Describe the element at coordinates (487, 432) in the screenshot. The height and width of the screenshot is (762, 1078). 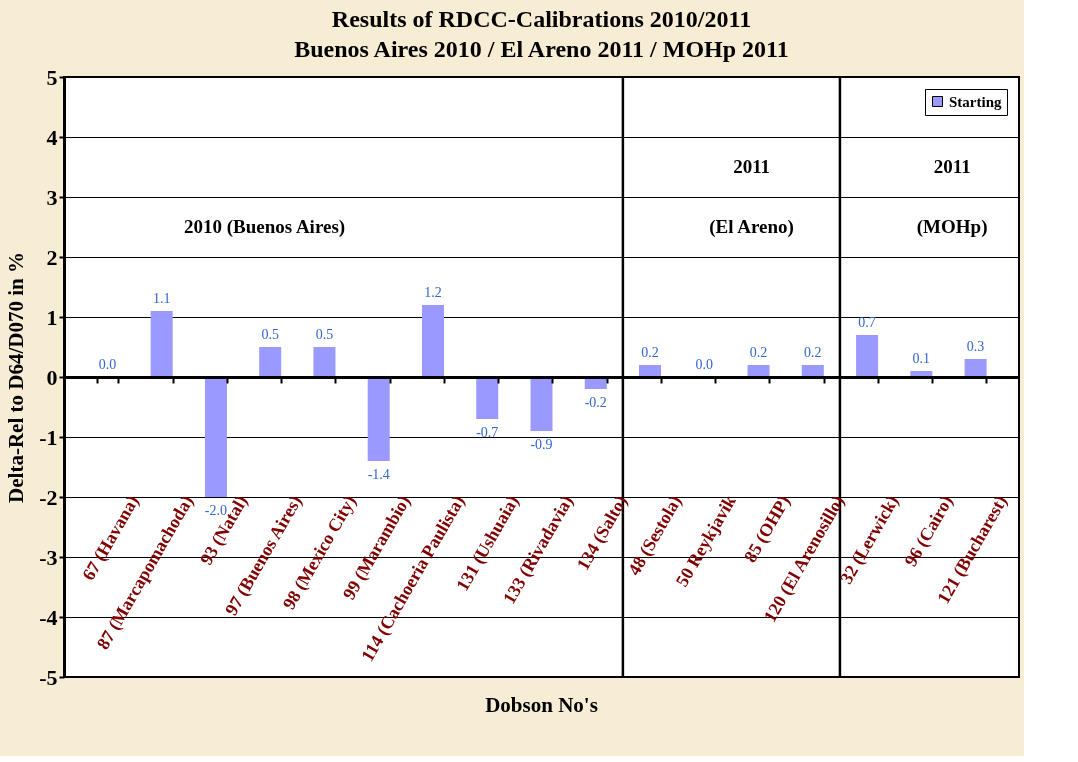
I see `data-label: -0.7` at that location.